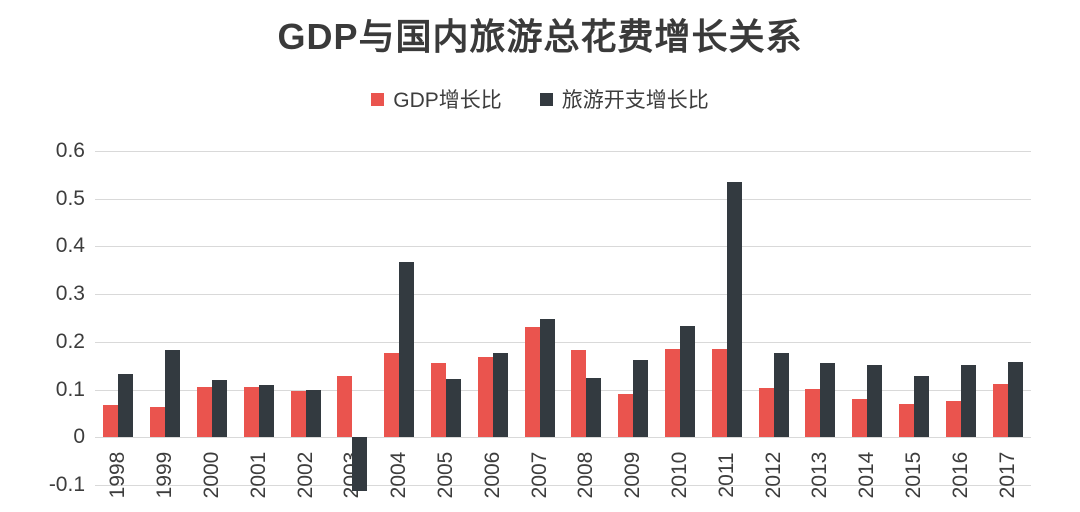 This screenshot has width=1080, height=512. Describe the element at coordinates (158, 422) in the screenshot. I see `bar-series0-1999` at that location.